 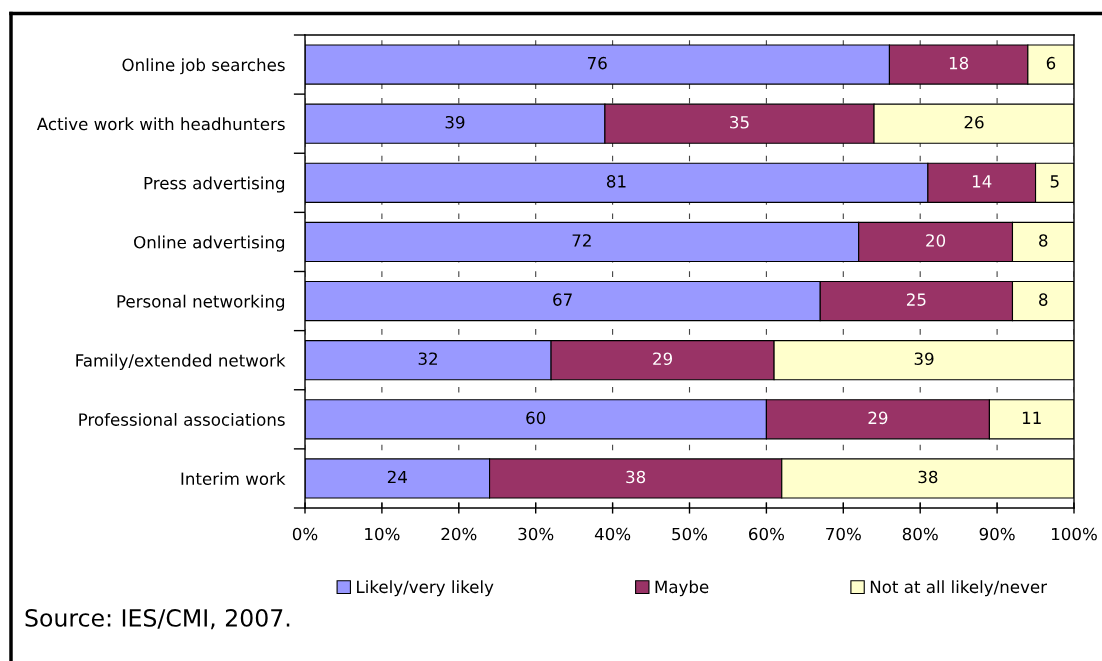 What do you see at coordinates (690, 534) in the screenshot?
I see `x-tick-label: 50%` at bounding box center [690, 534].